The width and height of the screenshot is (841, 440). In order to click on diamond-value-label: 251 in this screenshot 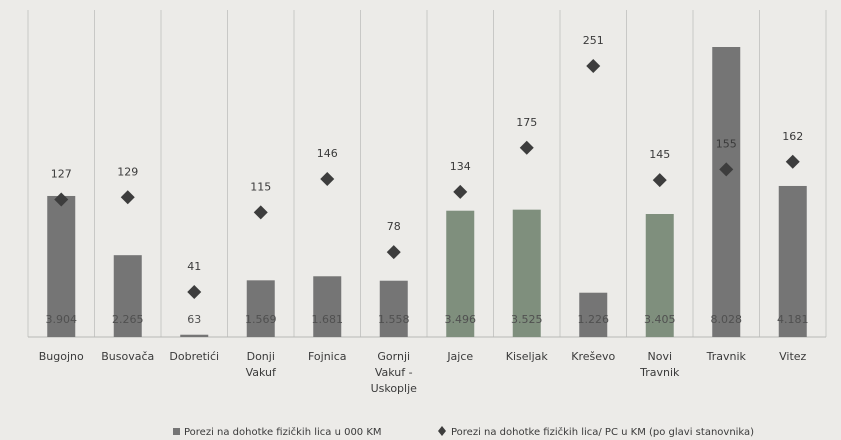, I will do `click(593, 40)`.